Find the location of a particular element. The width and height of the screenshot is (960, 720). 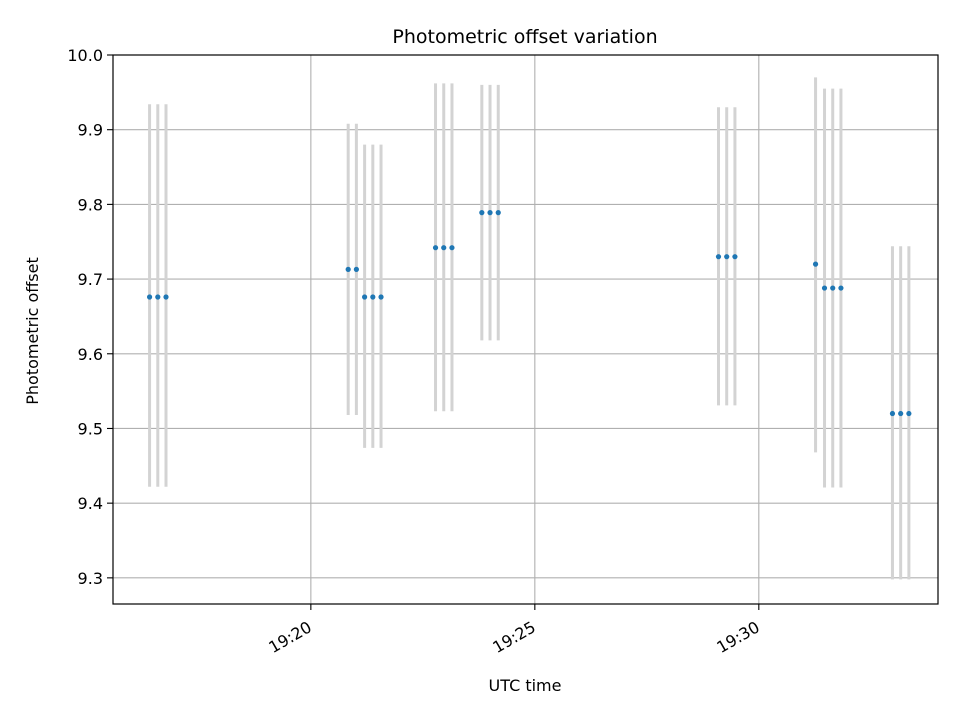

x-axis-label: UTC time is located at coordinates (525, 685).